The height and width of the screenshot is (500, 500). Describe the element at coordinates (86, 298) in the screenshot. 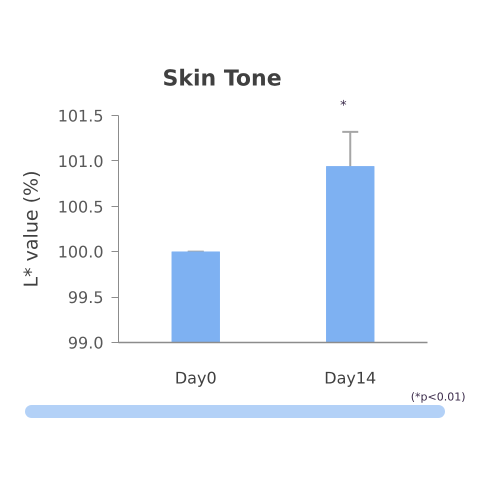

I see `y-tick-label: 99.5` at that location.